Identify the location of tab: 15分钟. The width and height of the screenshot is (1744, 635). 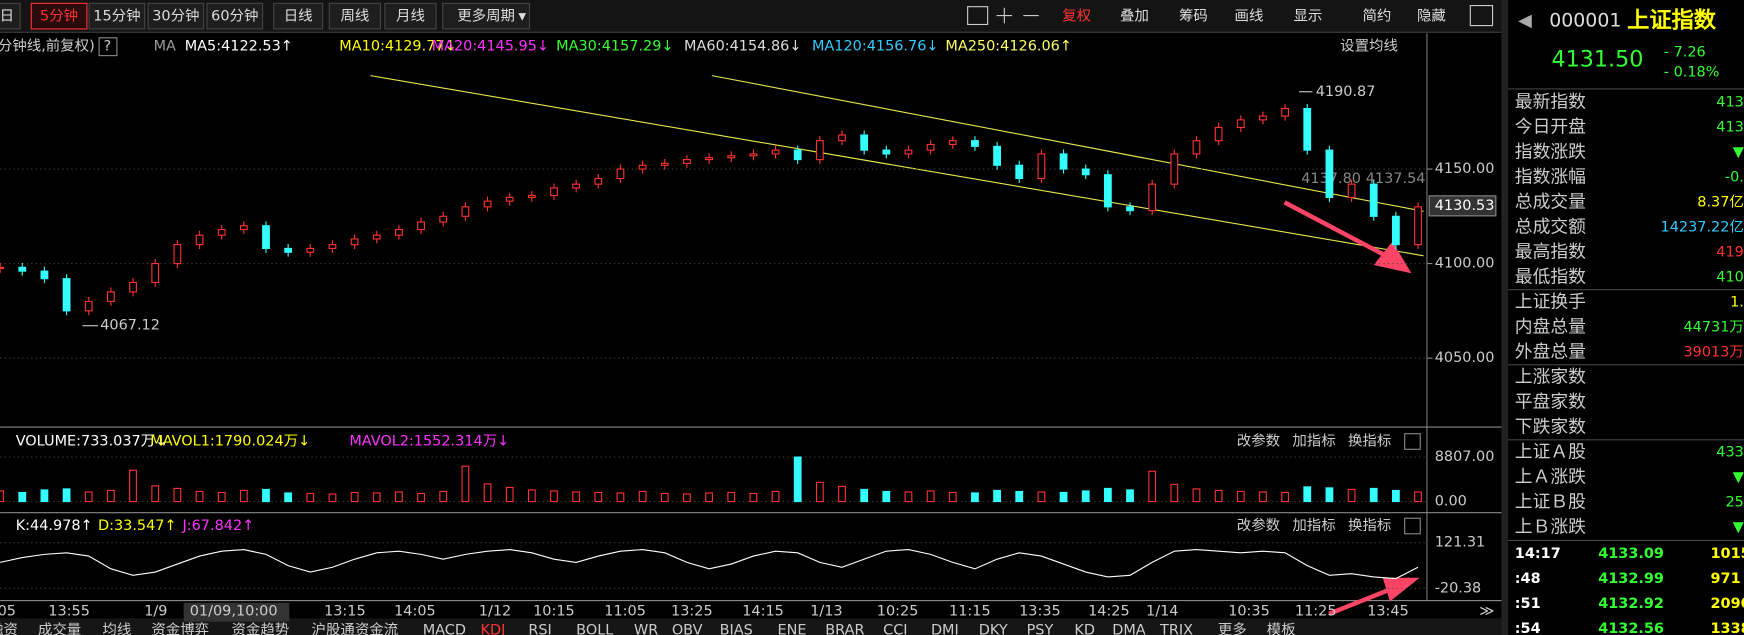
(116, 16).